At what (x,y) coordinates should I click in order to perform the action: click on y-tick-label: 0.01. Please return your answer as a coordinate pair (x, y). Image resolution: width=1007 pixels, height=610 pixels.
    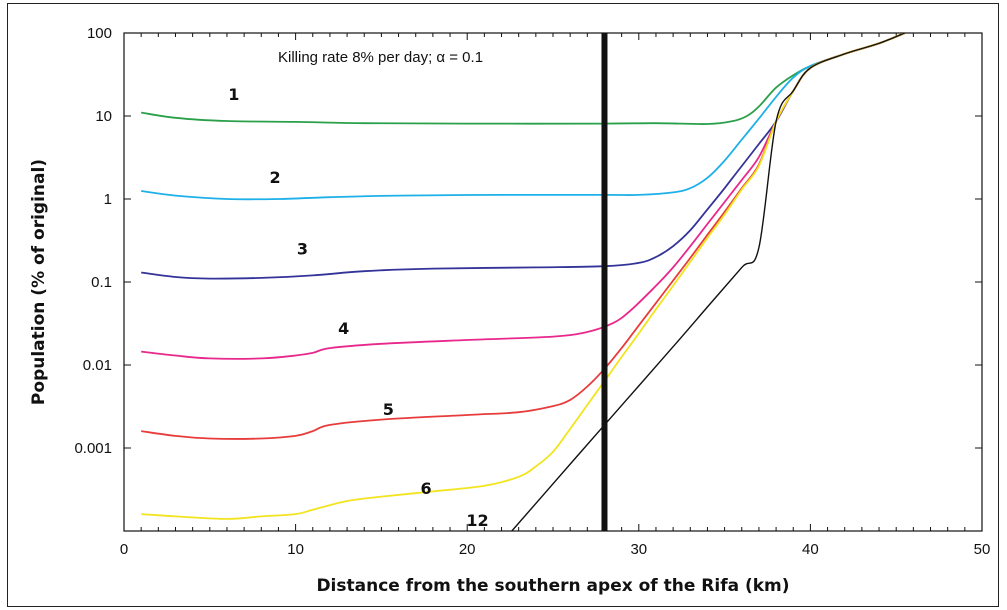
    Looking at the image, I should click on (97, 365).